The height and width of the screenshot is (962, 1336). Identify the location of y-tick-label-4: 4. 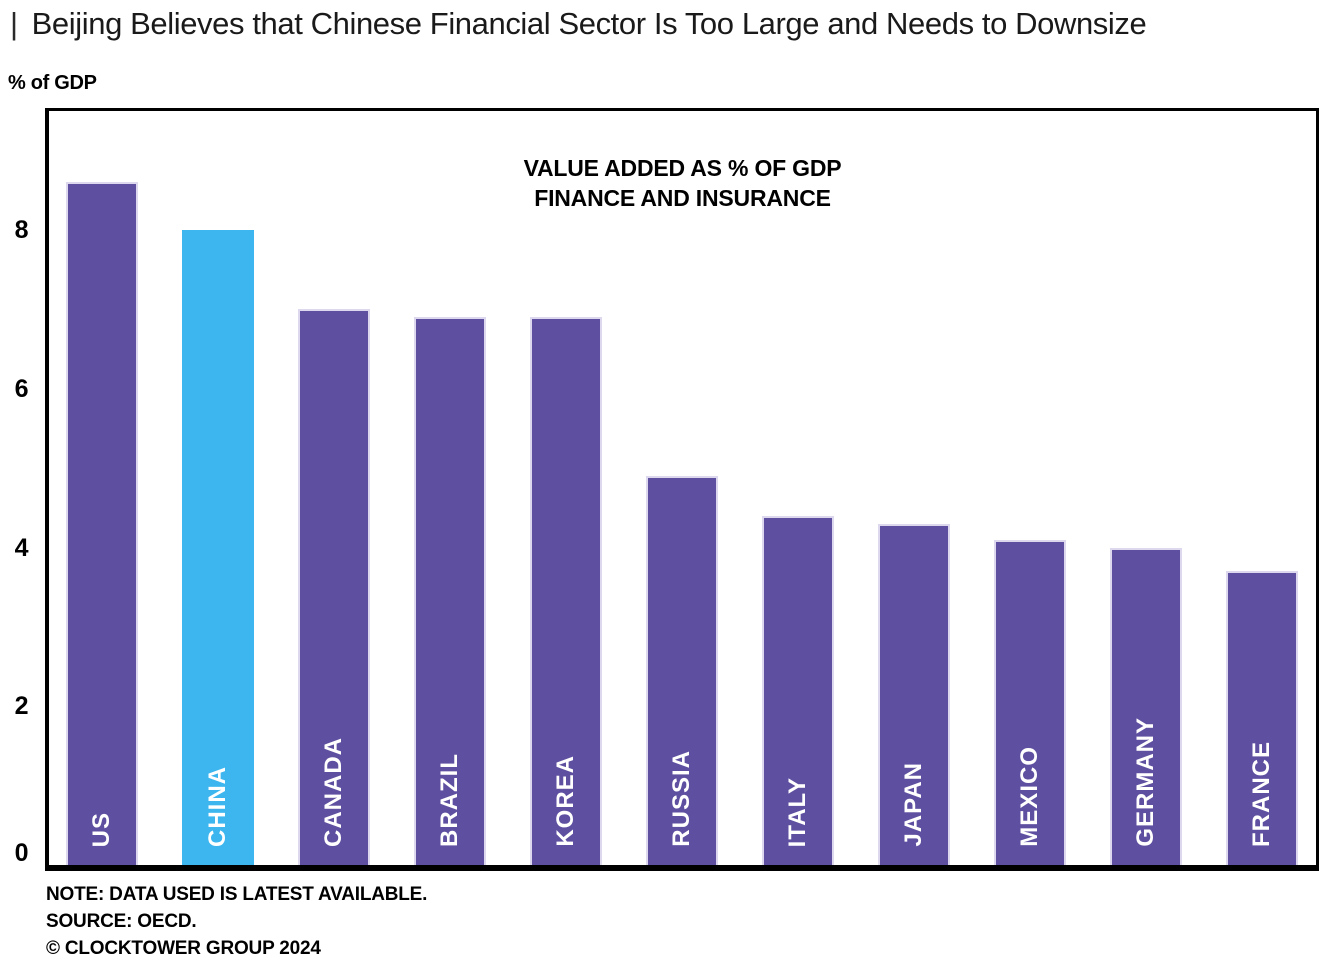
(21, 548).